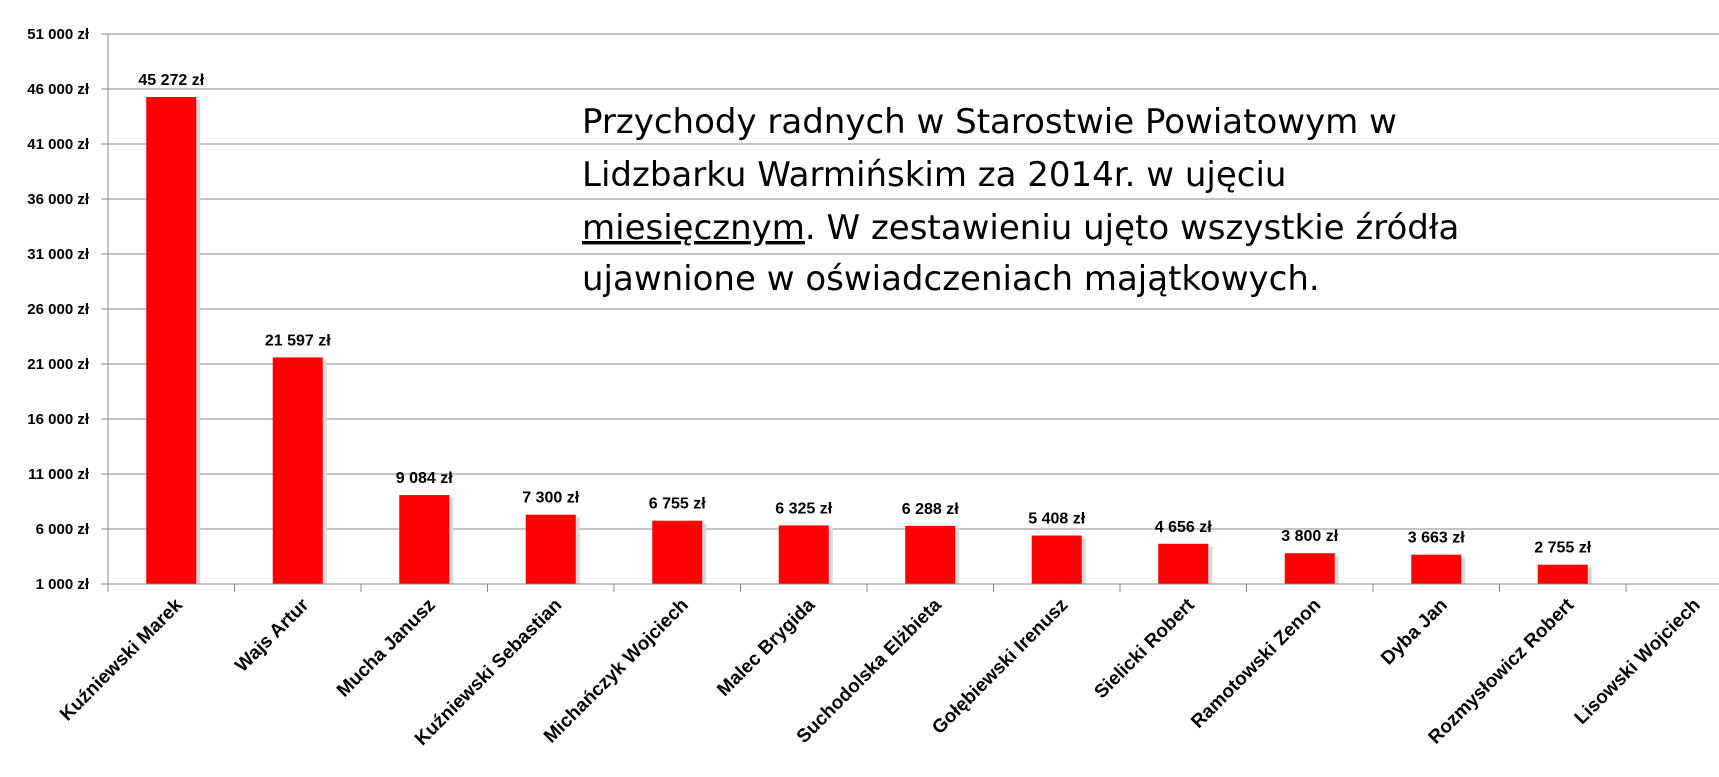 The image size is (1719, 777). Describe the element at coordinates (1502, 671) in the screenshot. I see `category-label: Rozmysłowicz Robert` at that location.